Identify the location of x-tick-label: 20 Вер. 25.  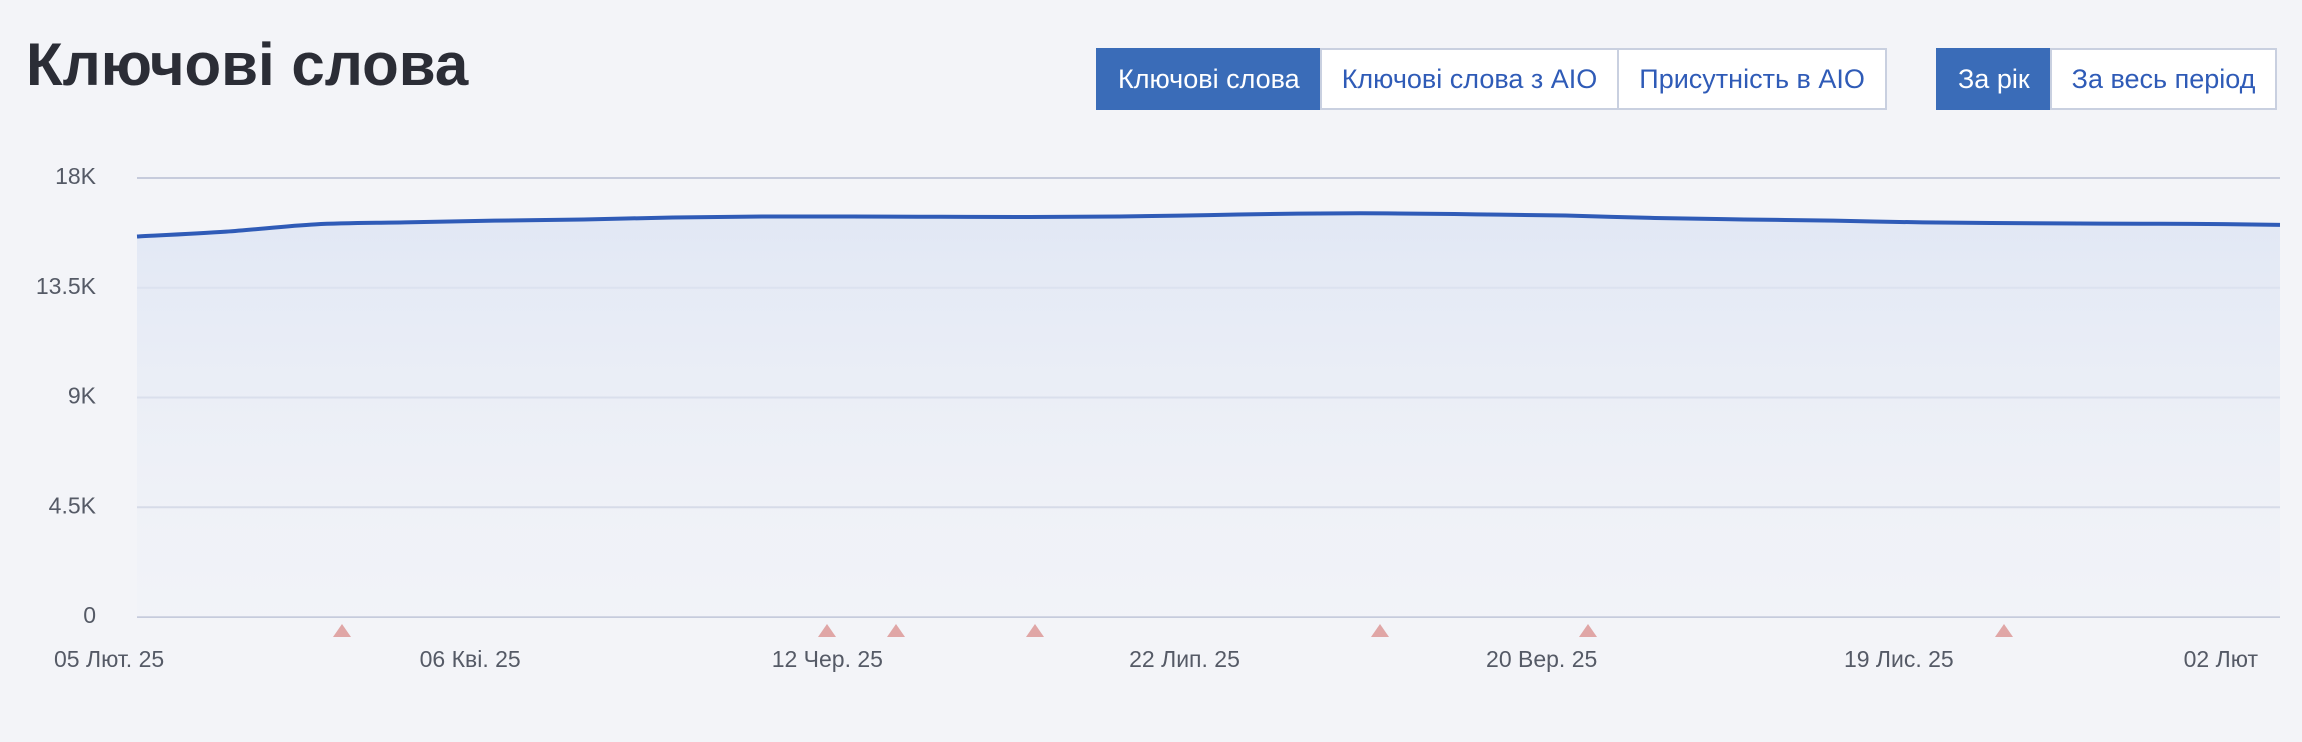
(1541, 659).